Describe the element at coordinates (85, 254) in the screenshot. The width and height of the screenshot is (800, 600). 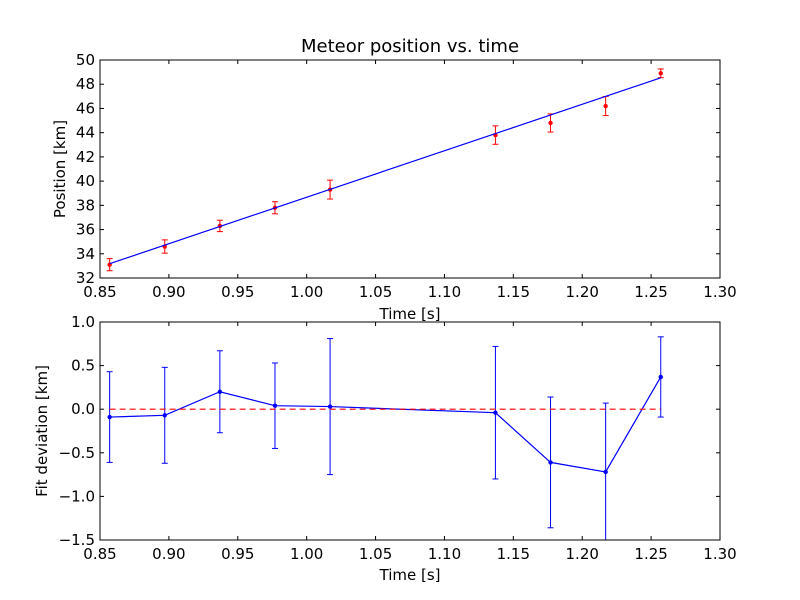
I see `top-y-tick-label: 34` at that location.